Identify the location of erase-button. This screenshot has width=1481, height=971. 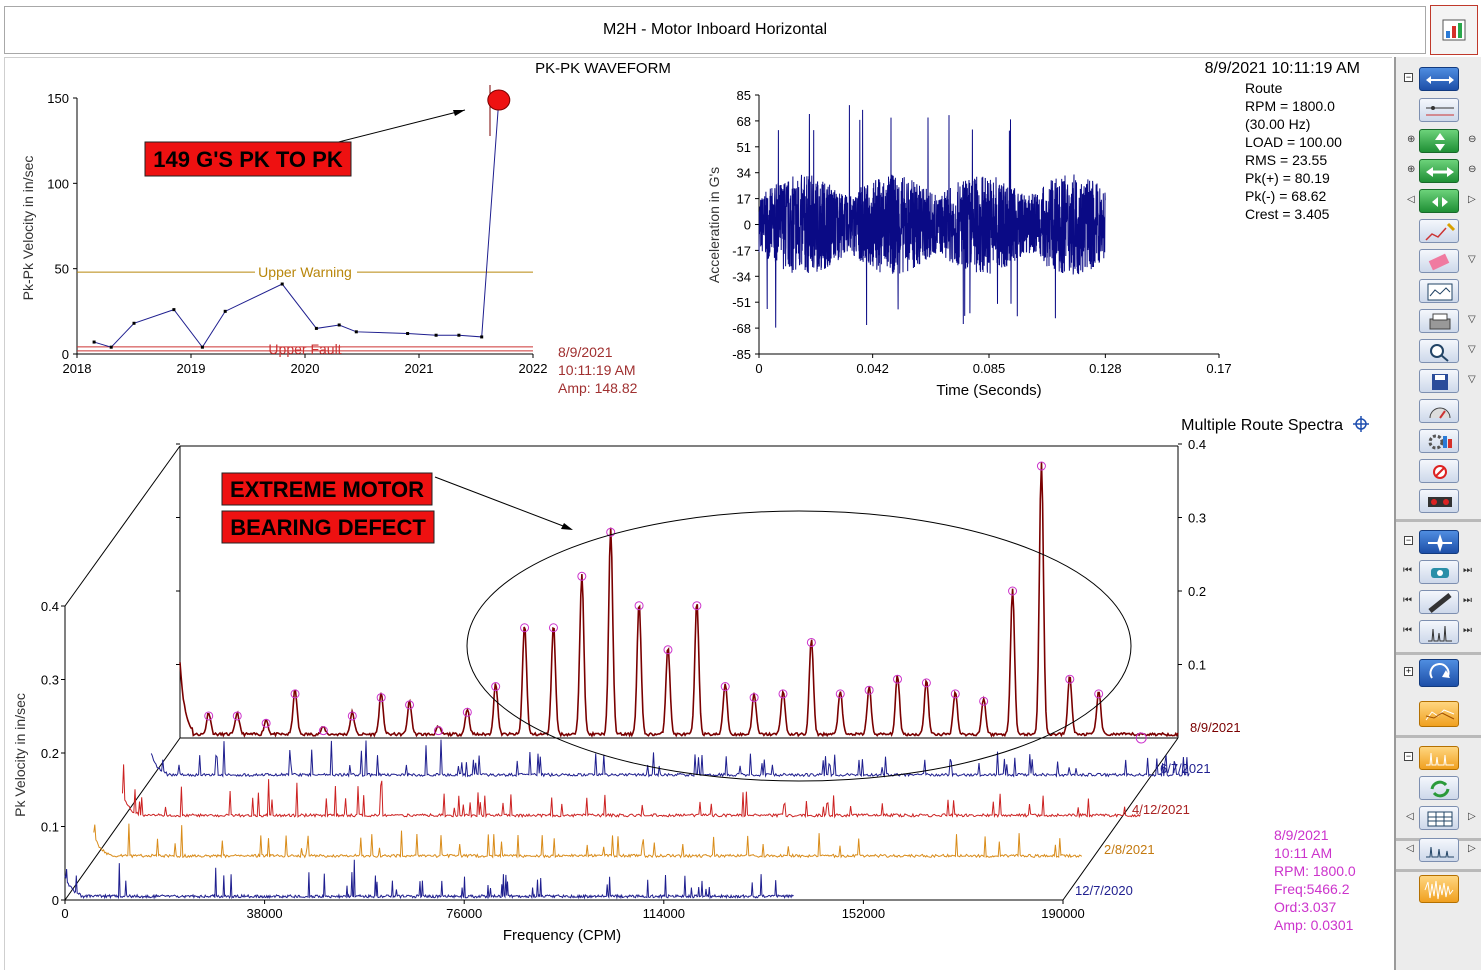
(1439, 261).